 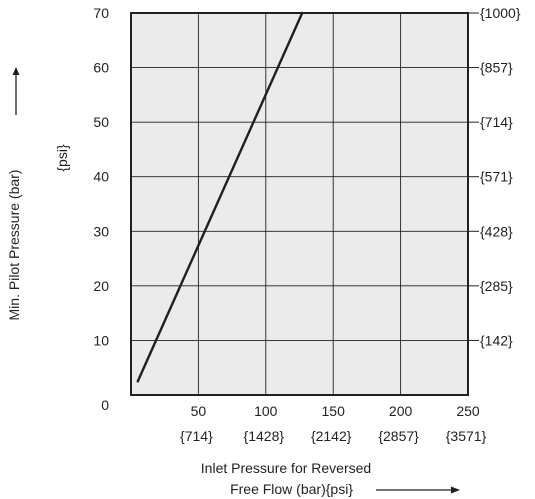 I want to click on y-tick-label-0: 0, so click(x=105, y=405).